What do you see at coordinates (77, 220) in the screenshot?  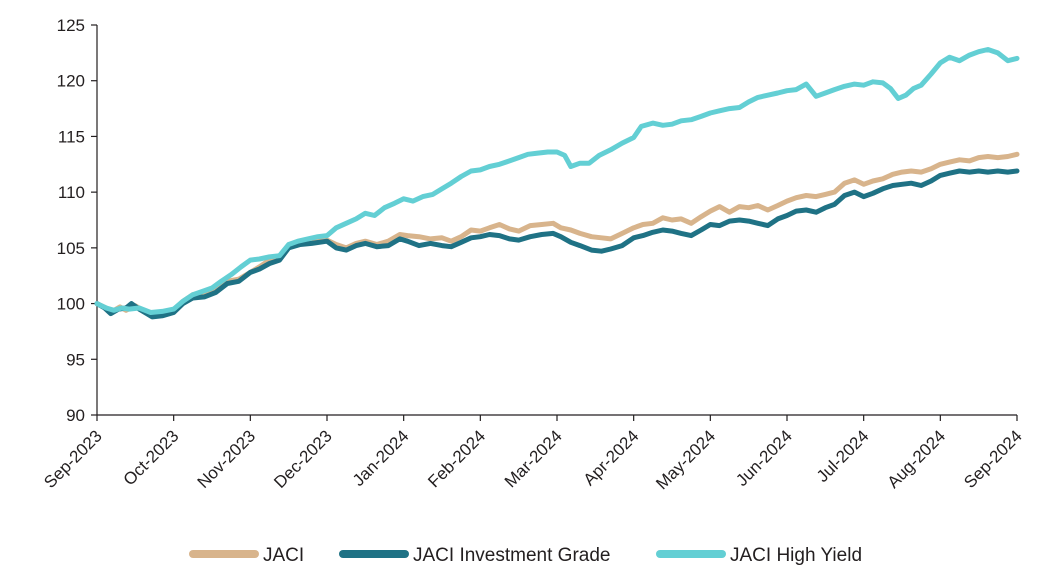 I see `y-axis: 90 95 100 105 110 115 120 125` at bounding box center [77, 220].